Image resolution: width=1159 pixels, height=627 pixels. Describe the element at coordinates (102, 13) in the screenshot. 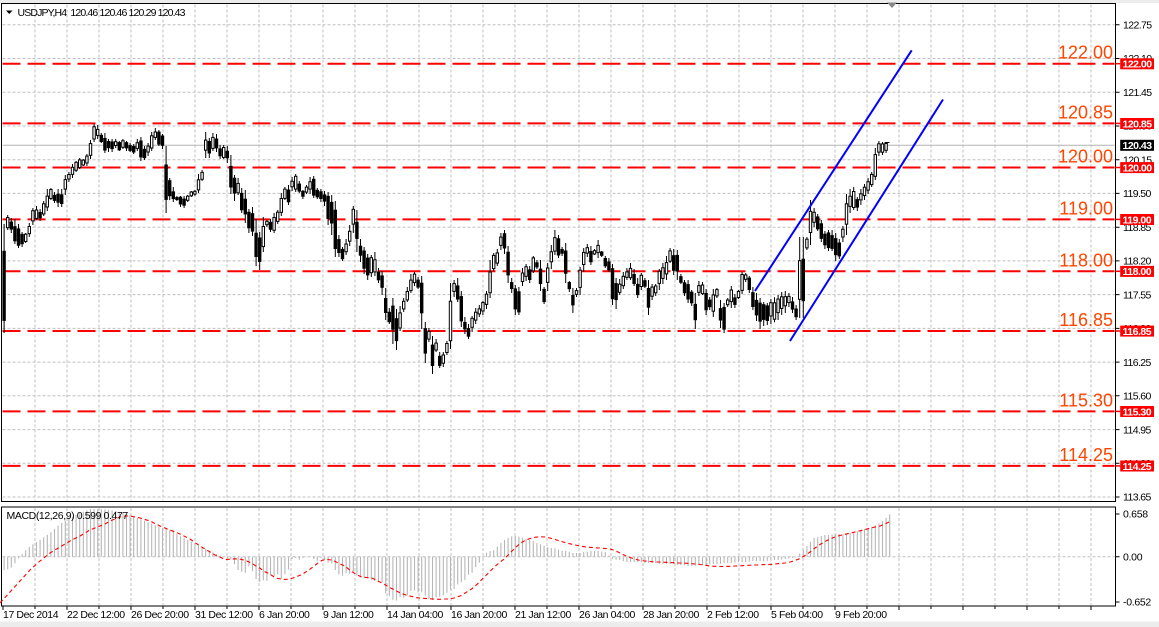

I see `svg-text:USDJPY,H4 120.46 120.46 120.2: USDJPY,H4 120.46 120.46 120.29 120.43` at that location.